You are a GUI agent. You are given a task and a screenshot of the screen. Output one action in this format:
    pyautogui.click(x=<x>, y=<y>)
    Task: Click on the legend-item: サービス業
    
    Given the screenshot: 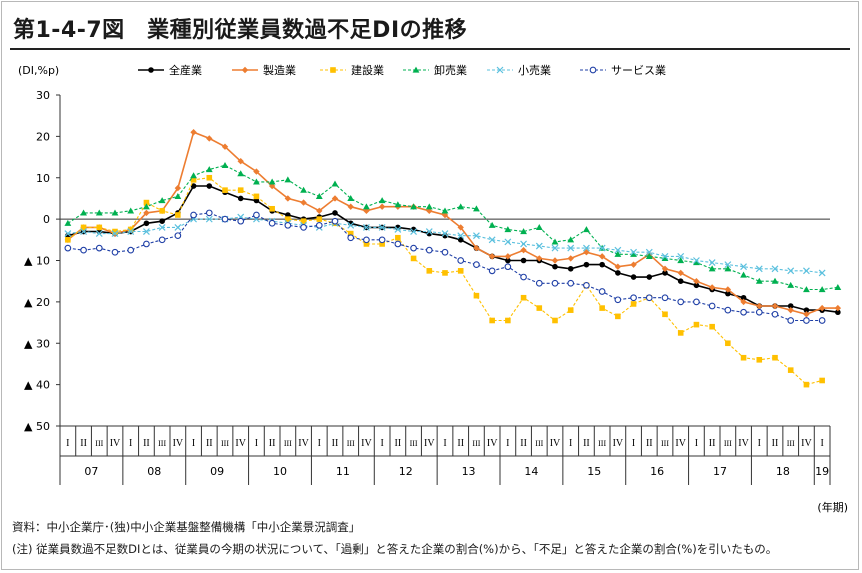 What is the action you would take?
    pyautogui.click(x=623, y=70)
    